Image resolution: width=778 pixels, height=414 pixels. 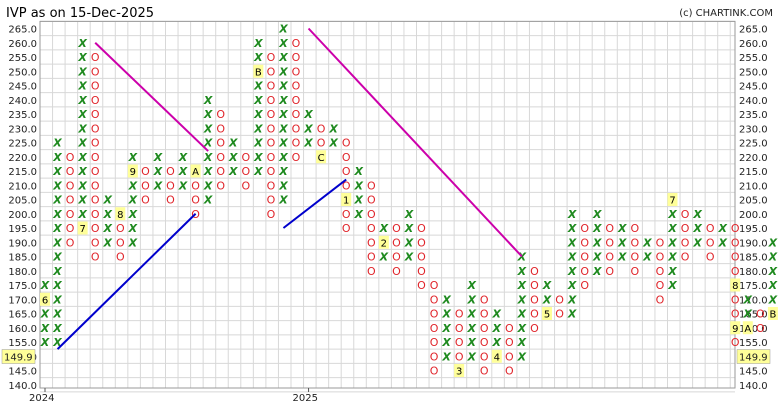 I want to click on y-tick-label-left: 265.0, so click(x=22, y=30).